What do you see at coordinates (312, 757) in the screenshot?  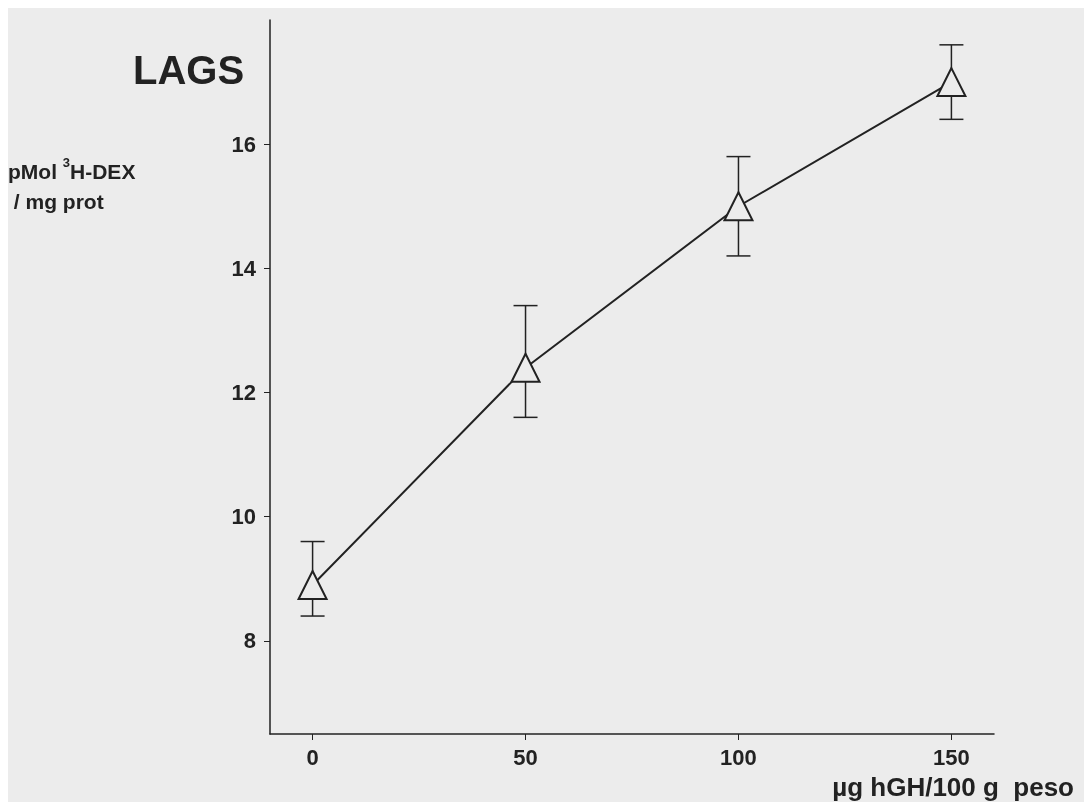 I see `x-tick-label: 0` at bounding box center [312, 757].